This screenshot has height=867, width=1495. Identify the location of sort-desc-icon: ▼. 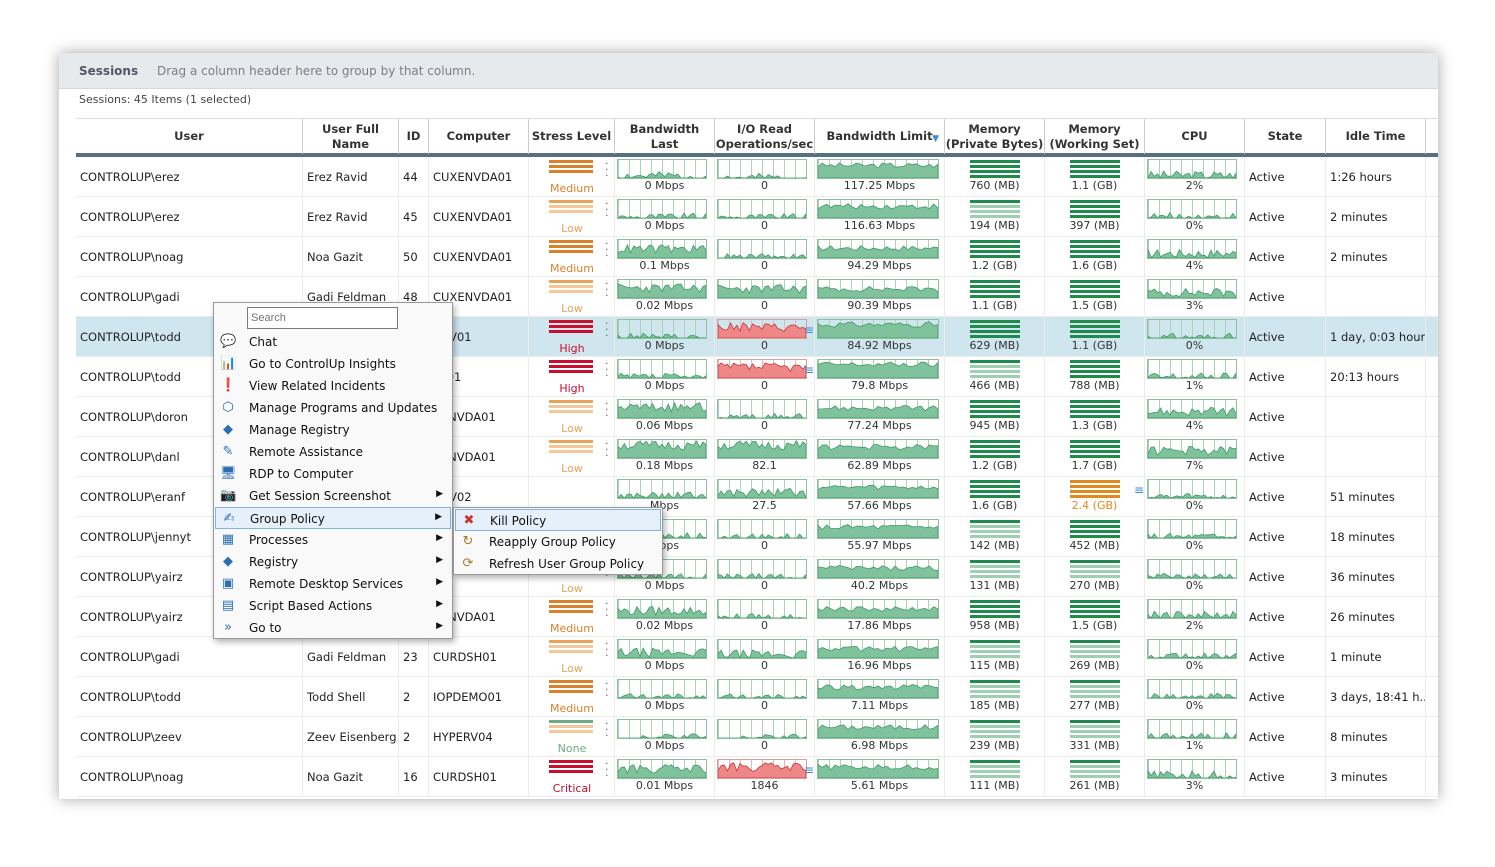
(935, 139).